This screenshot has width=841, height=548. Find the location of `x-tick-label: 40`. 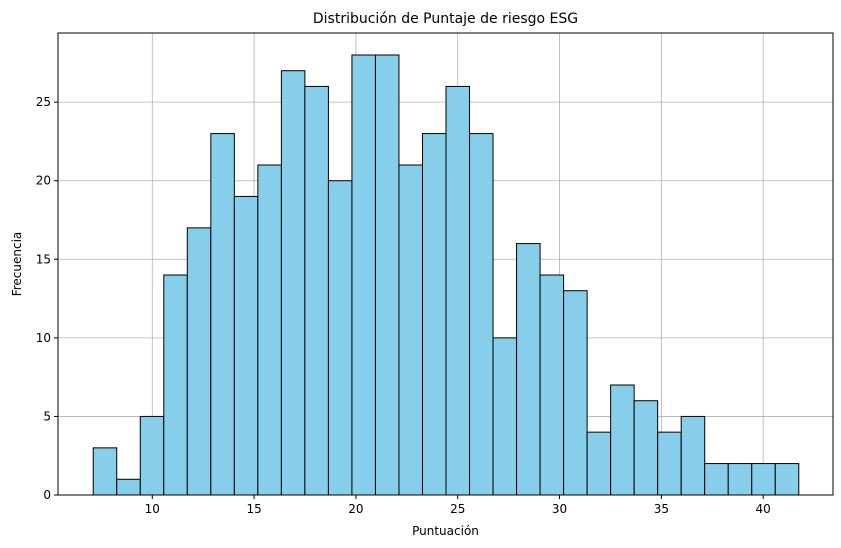

x-tick-label: 40 is located at coordinates (763, 509).